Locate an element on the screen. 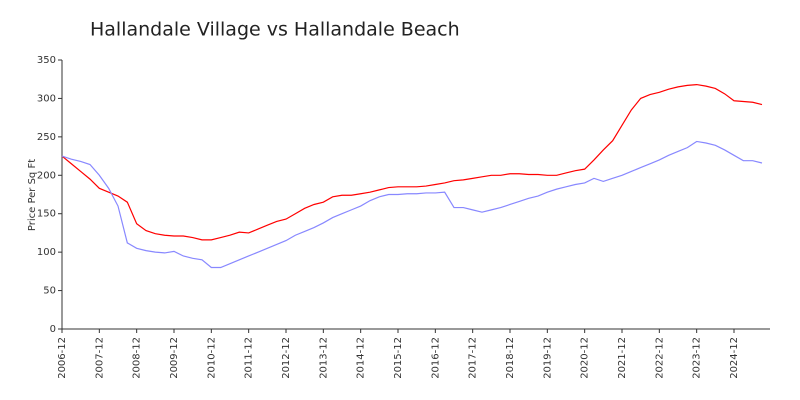  x-tick-label: 2022-12 is located at coordinates (659, 358).